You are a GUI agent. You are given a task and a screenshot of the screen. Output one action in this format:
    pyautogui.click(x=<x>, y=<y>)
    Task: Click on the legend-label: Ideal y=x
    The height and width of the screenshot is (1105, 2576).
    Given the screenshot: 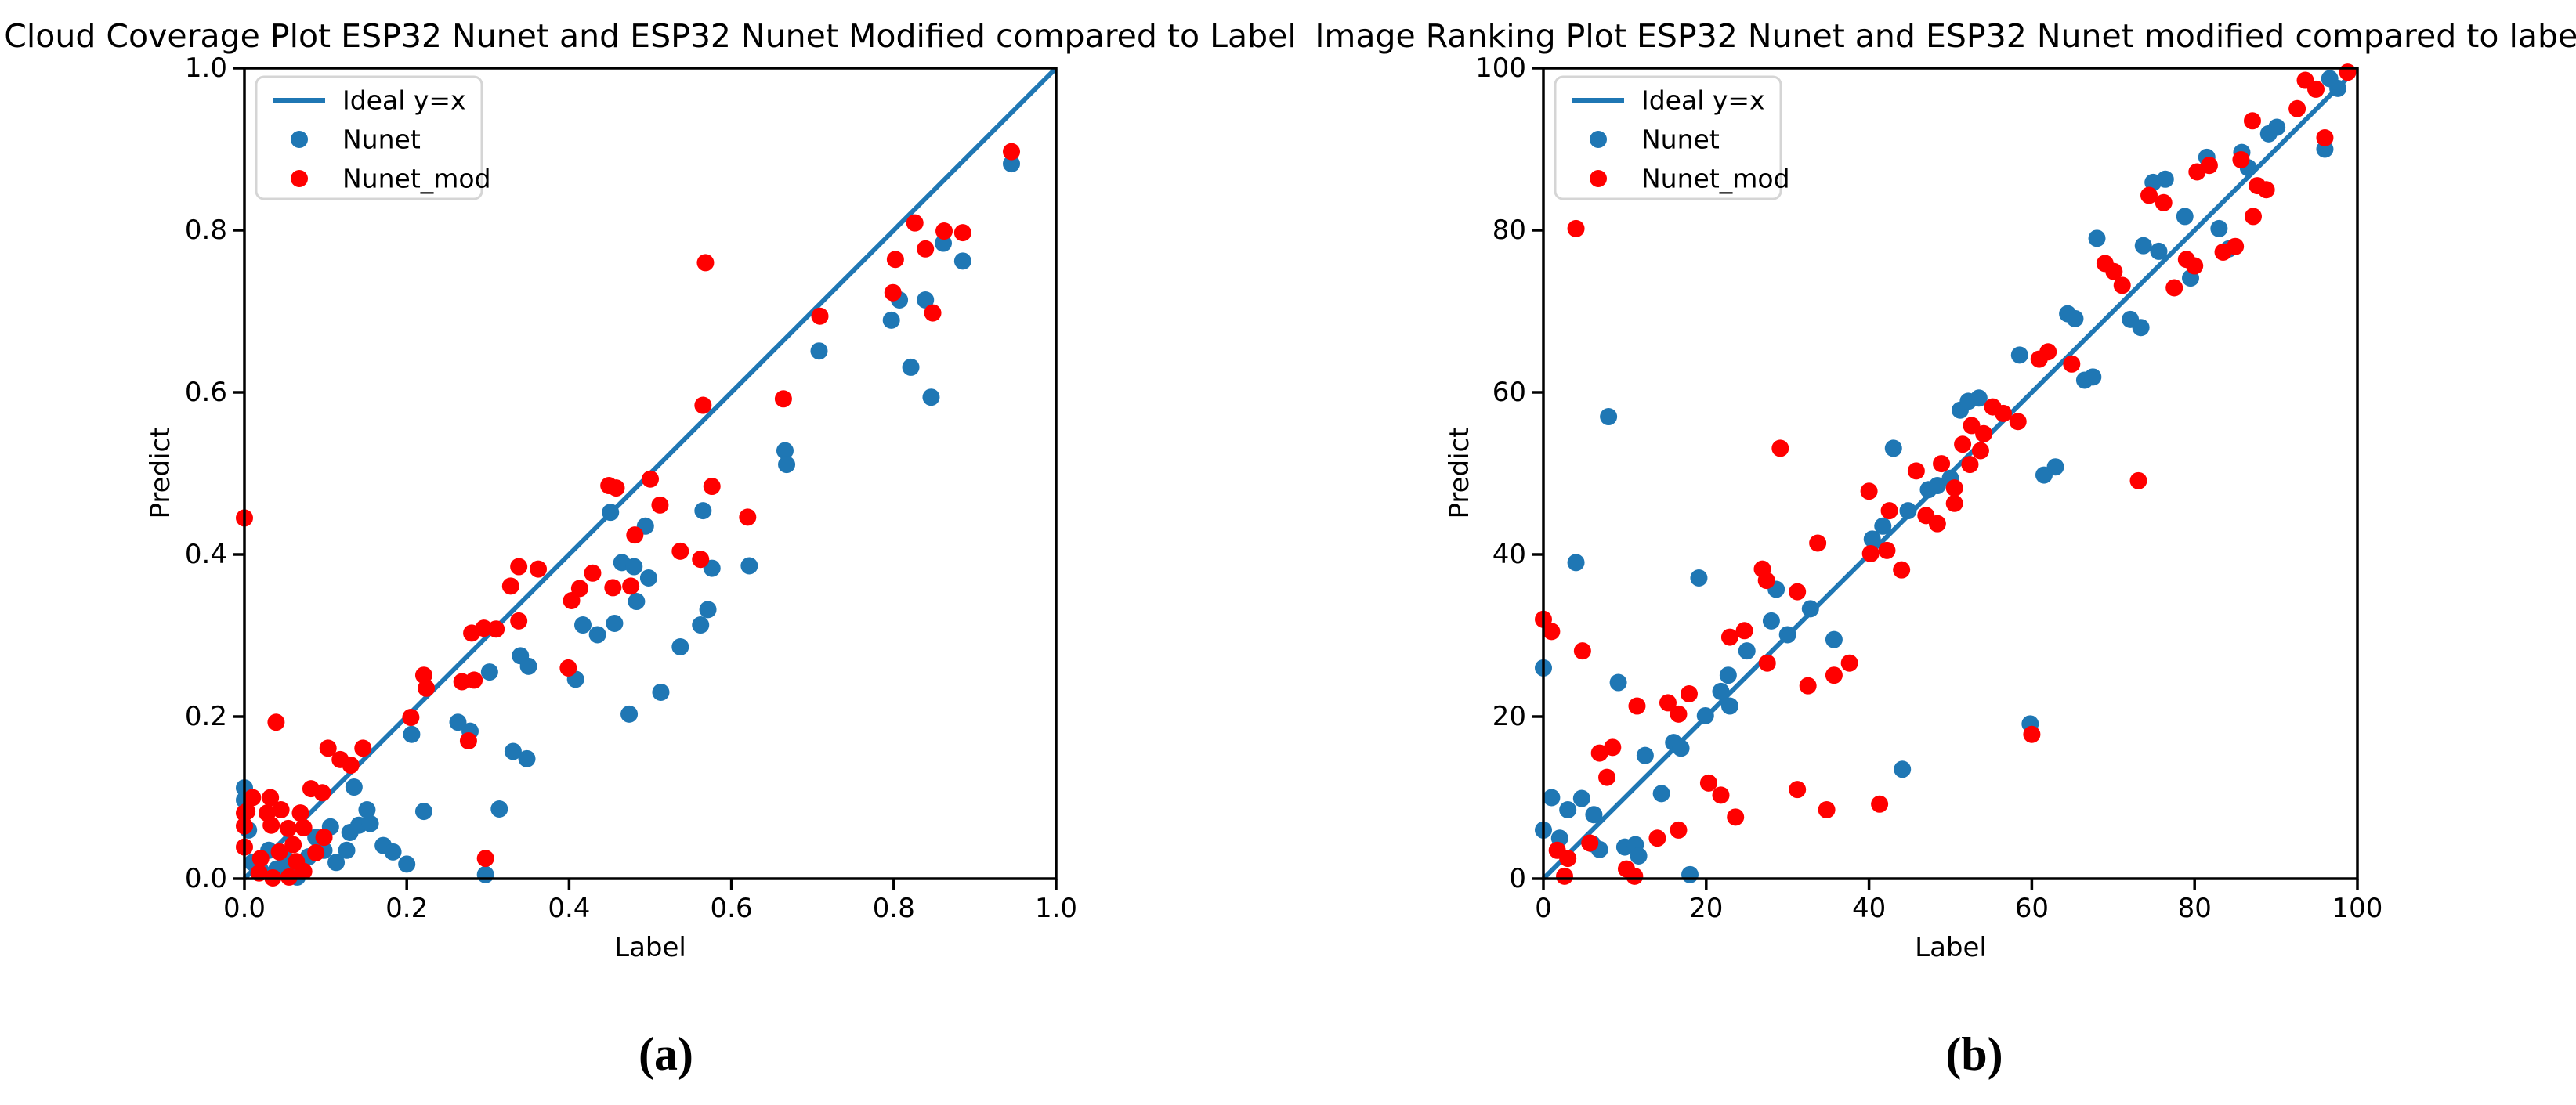 What is the action you would take?
    pyautogui.click(x=404, y=100)
    